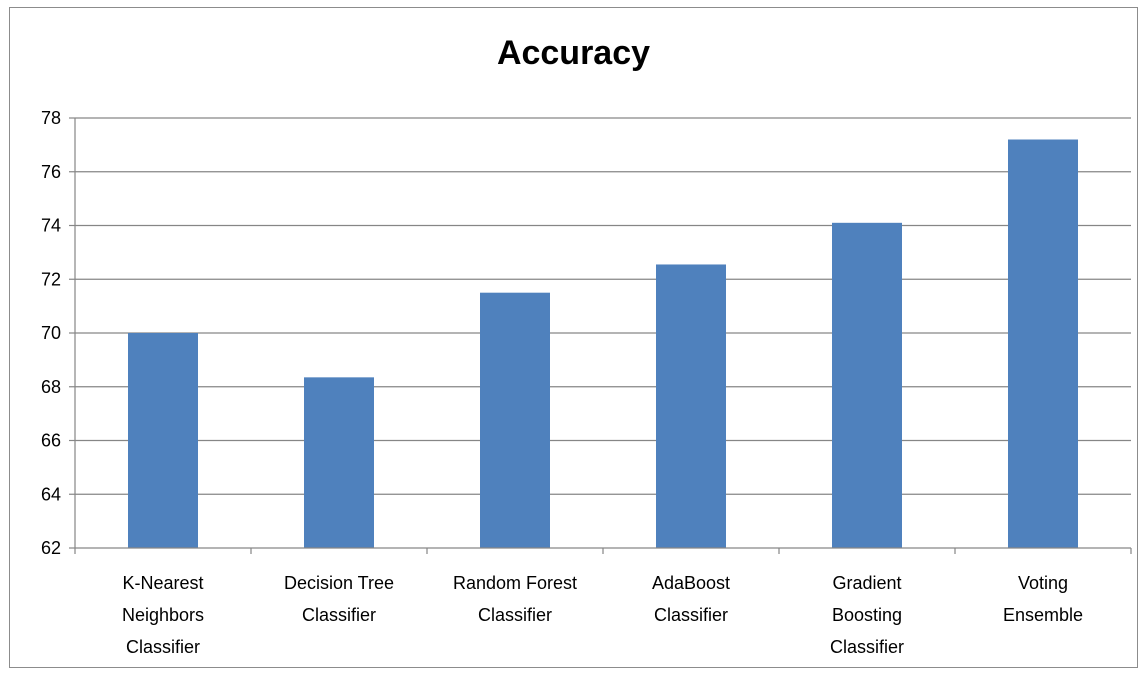 This screenshot has width=1147, height=675. What do you see at coordinates (691, 599) in the screenshot?
I see `x-tick-label: AdaBoost Classifier` at bounding box center [691, 599].